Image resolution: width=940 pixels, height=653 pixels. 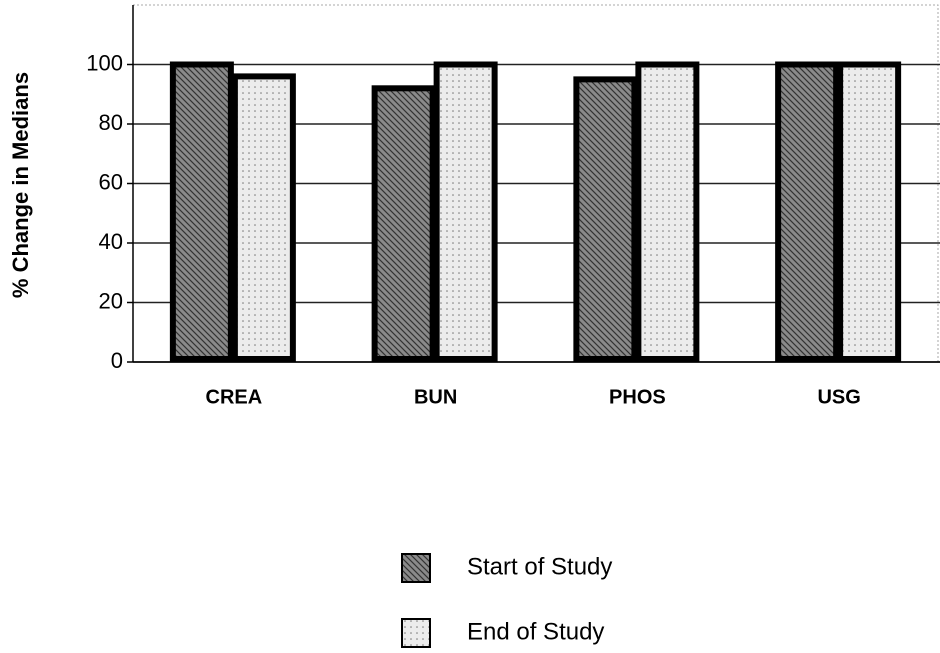 What do you see at coordinates (20, 185) in the screenshot?
I see `y-axis-label: % Change in Medians` at bounding box center [20, 185].